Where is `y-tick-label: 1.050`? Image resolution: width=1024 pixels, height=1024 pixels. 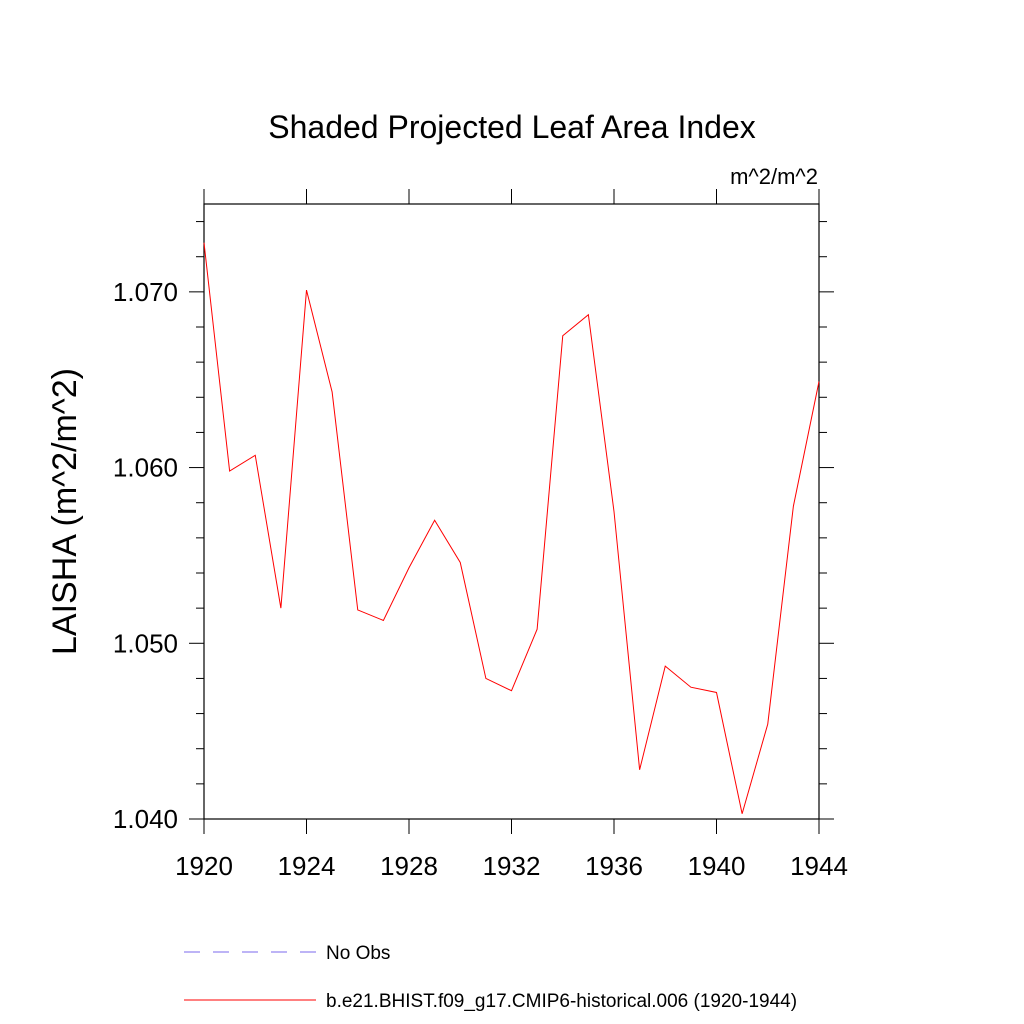
y-tick-label: 1.050 is located at coordinates (145, 643).